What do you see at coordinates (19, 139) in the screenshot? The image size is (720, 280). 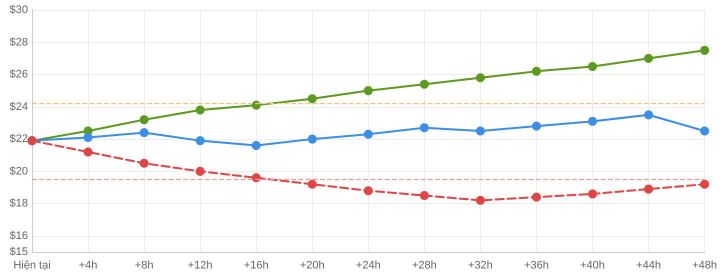 I see `y-tick-label: $22` at bounding box center [19, 139].